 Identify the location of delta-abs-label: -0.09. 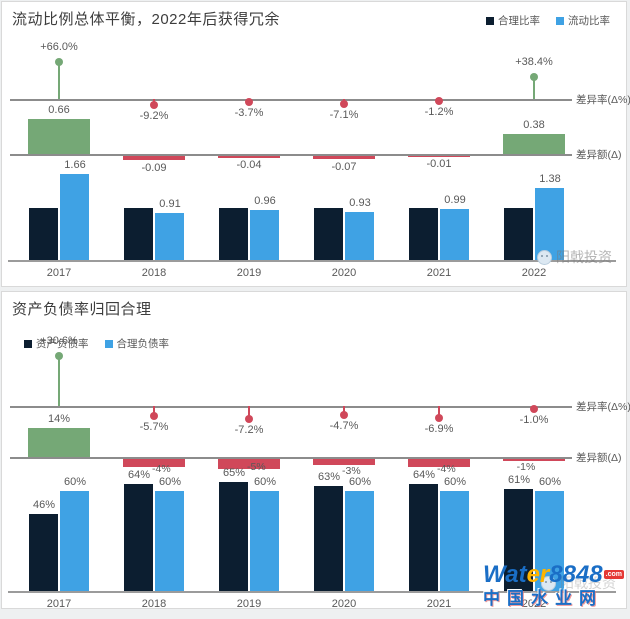
(154, 167).